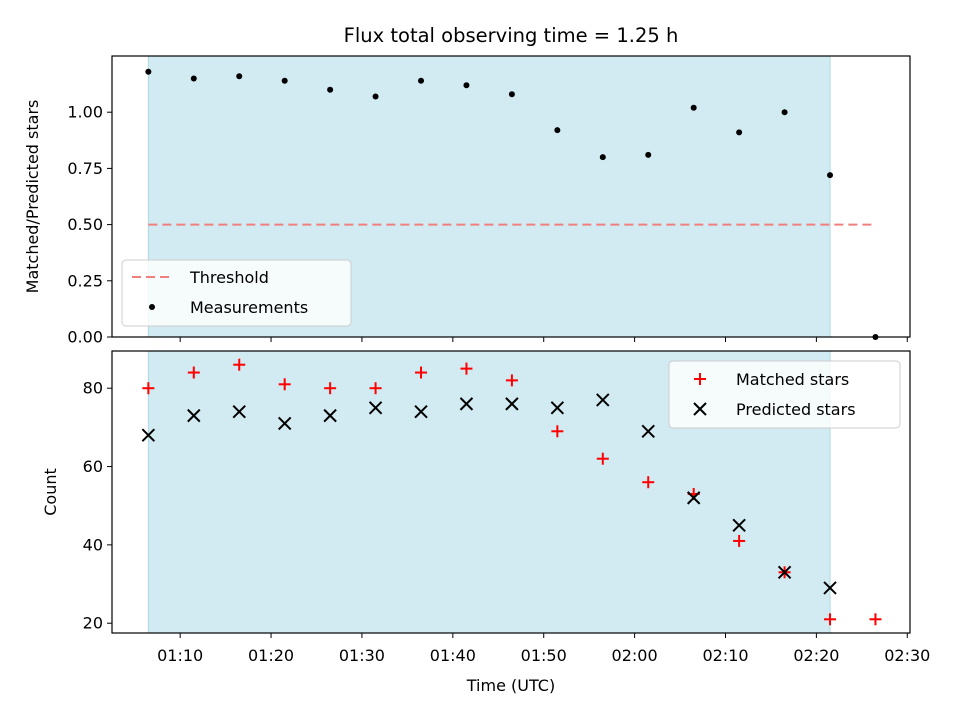 Image resolution: width=960 pixels, height=720 pixels. What do you see at coordinates (152, 307) in the screenshot?
I see `measurements-legend-swatch` at bounding box center [152, 307].